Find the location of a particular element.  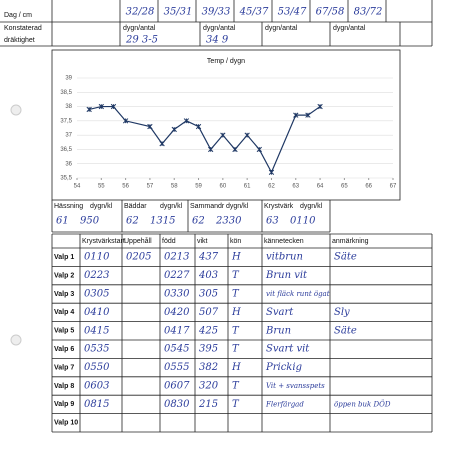

cell-value: 382 is located at coordinates (208, 367).